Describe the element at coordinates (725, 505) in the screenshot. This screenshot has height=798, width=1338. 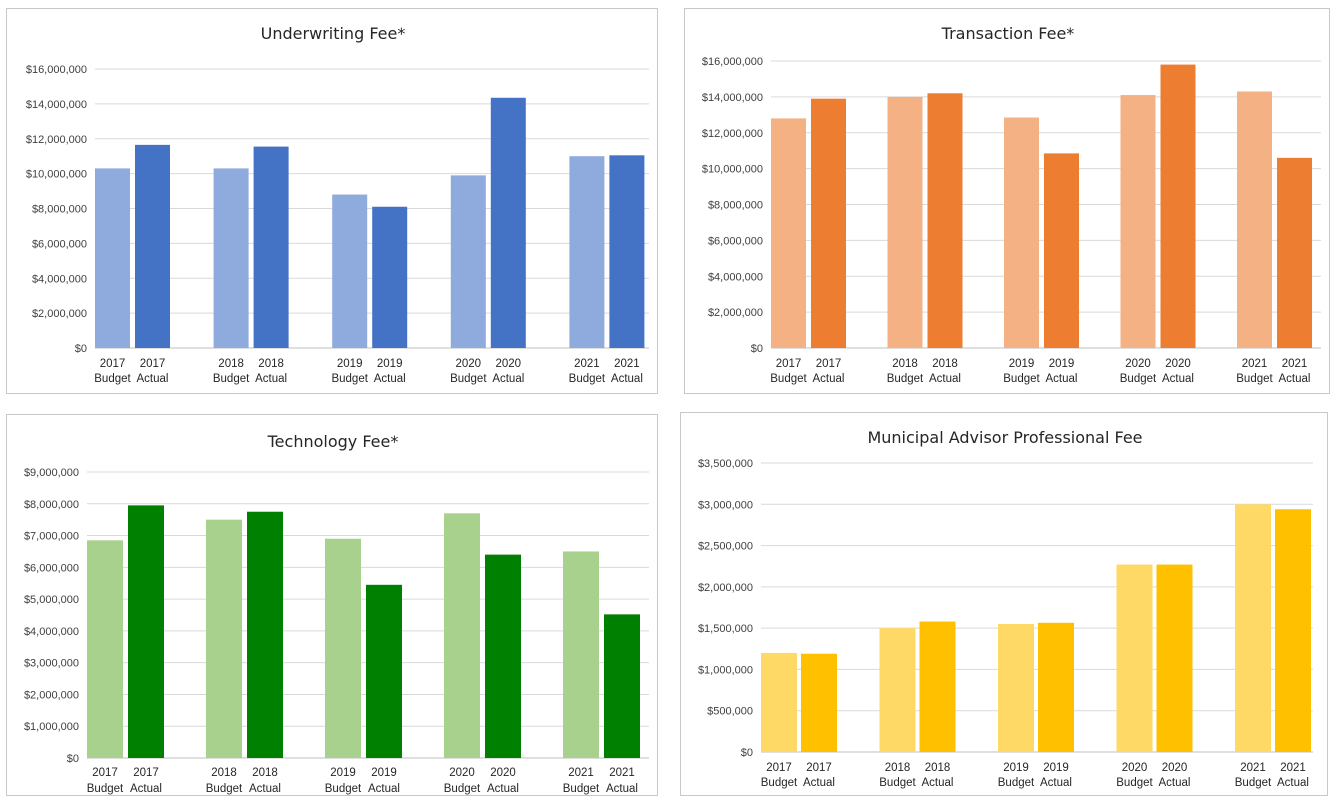
I see `y-tick-label: $3,000,000` at that location.